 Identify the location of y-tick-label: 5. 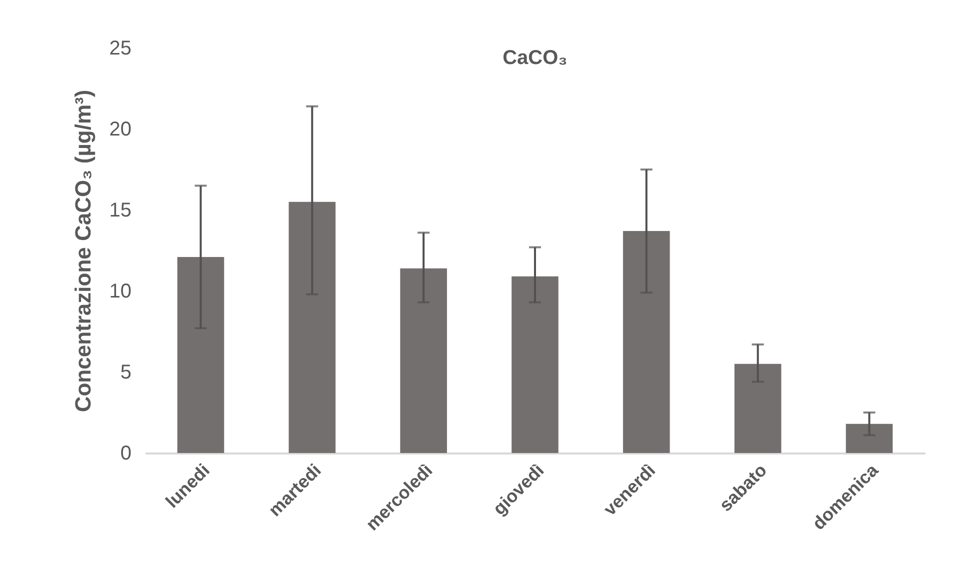
(126, 373).